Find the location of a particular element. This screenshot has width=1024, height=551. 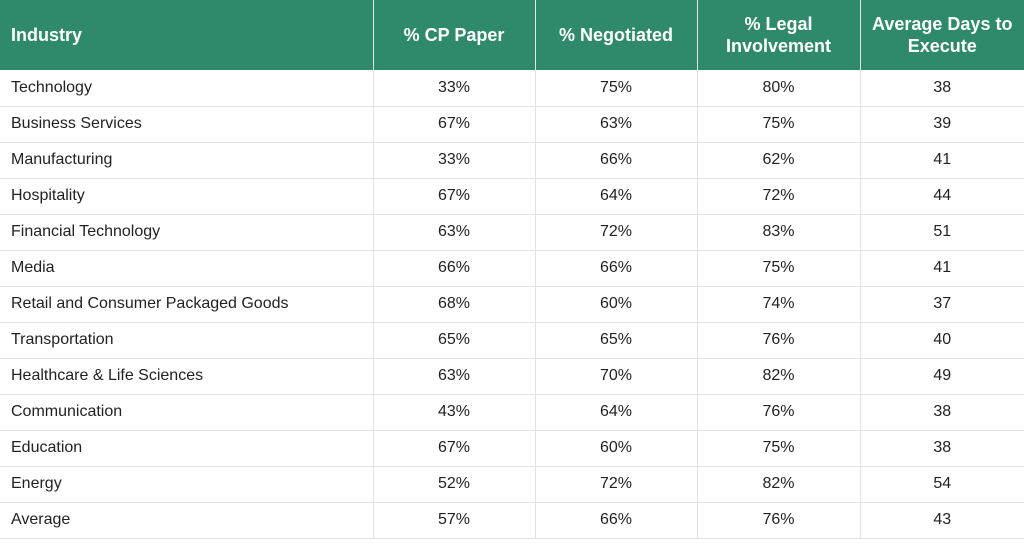

table-row: Education 67% 60% 75% 38 is located at coordinates (512, 448).